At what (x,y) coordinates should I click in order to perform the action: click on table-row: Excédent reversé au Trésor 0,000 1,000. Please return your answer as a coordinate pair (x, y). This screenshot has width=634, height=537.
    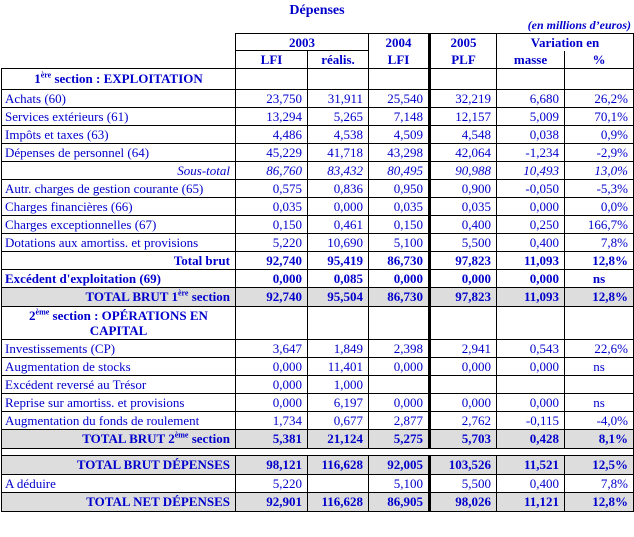
    Looking at the image, I should click on (317, 384).